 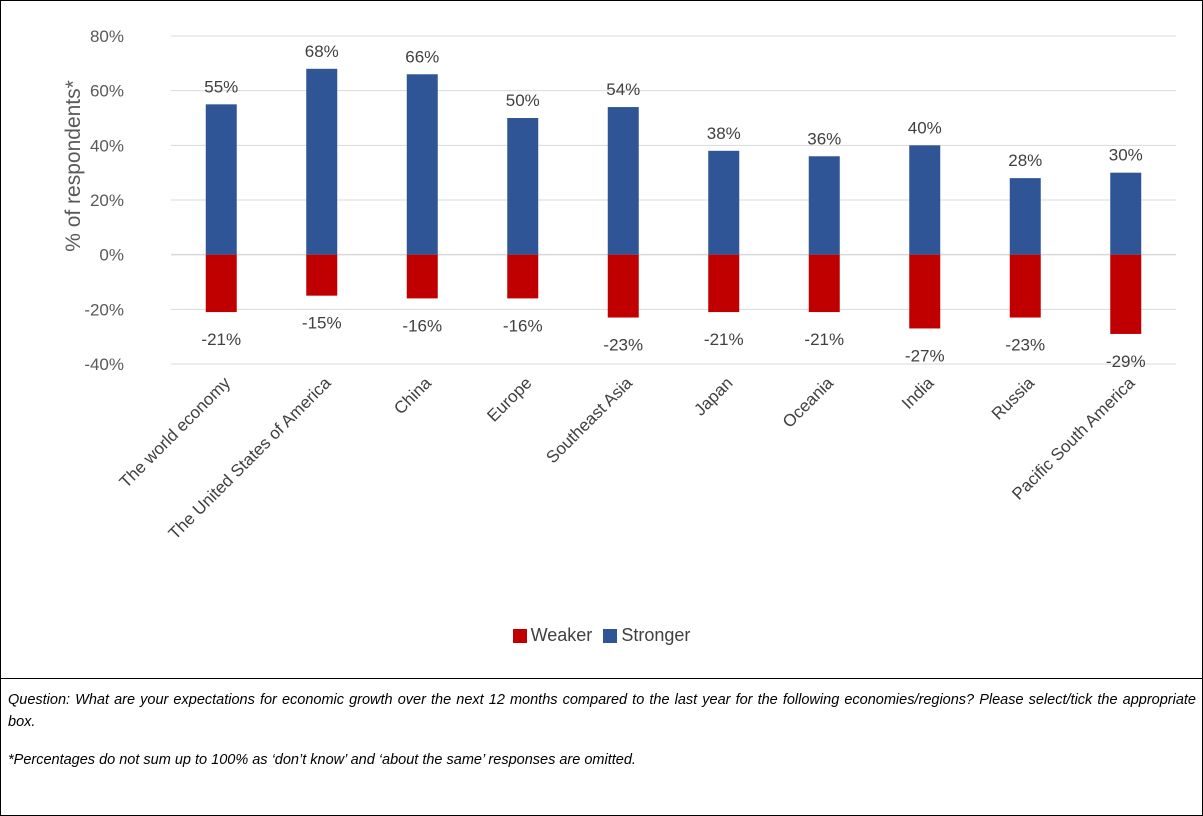 I want to click on legend-label-stronger: Stronger, so click(x=656, y=635).